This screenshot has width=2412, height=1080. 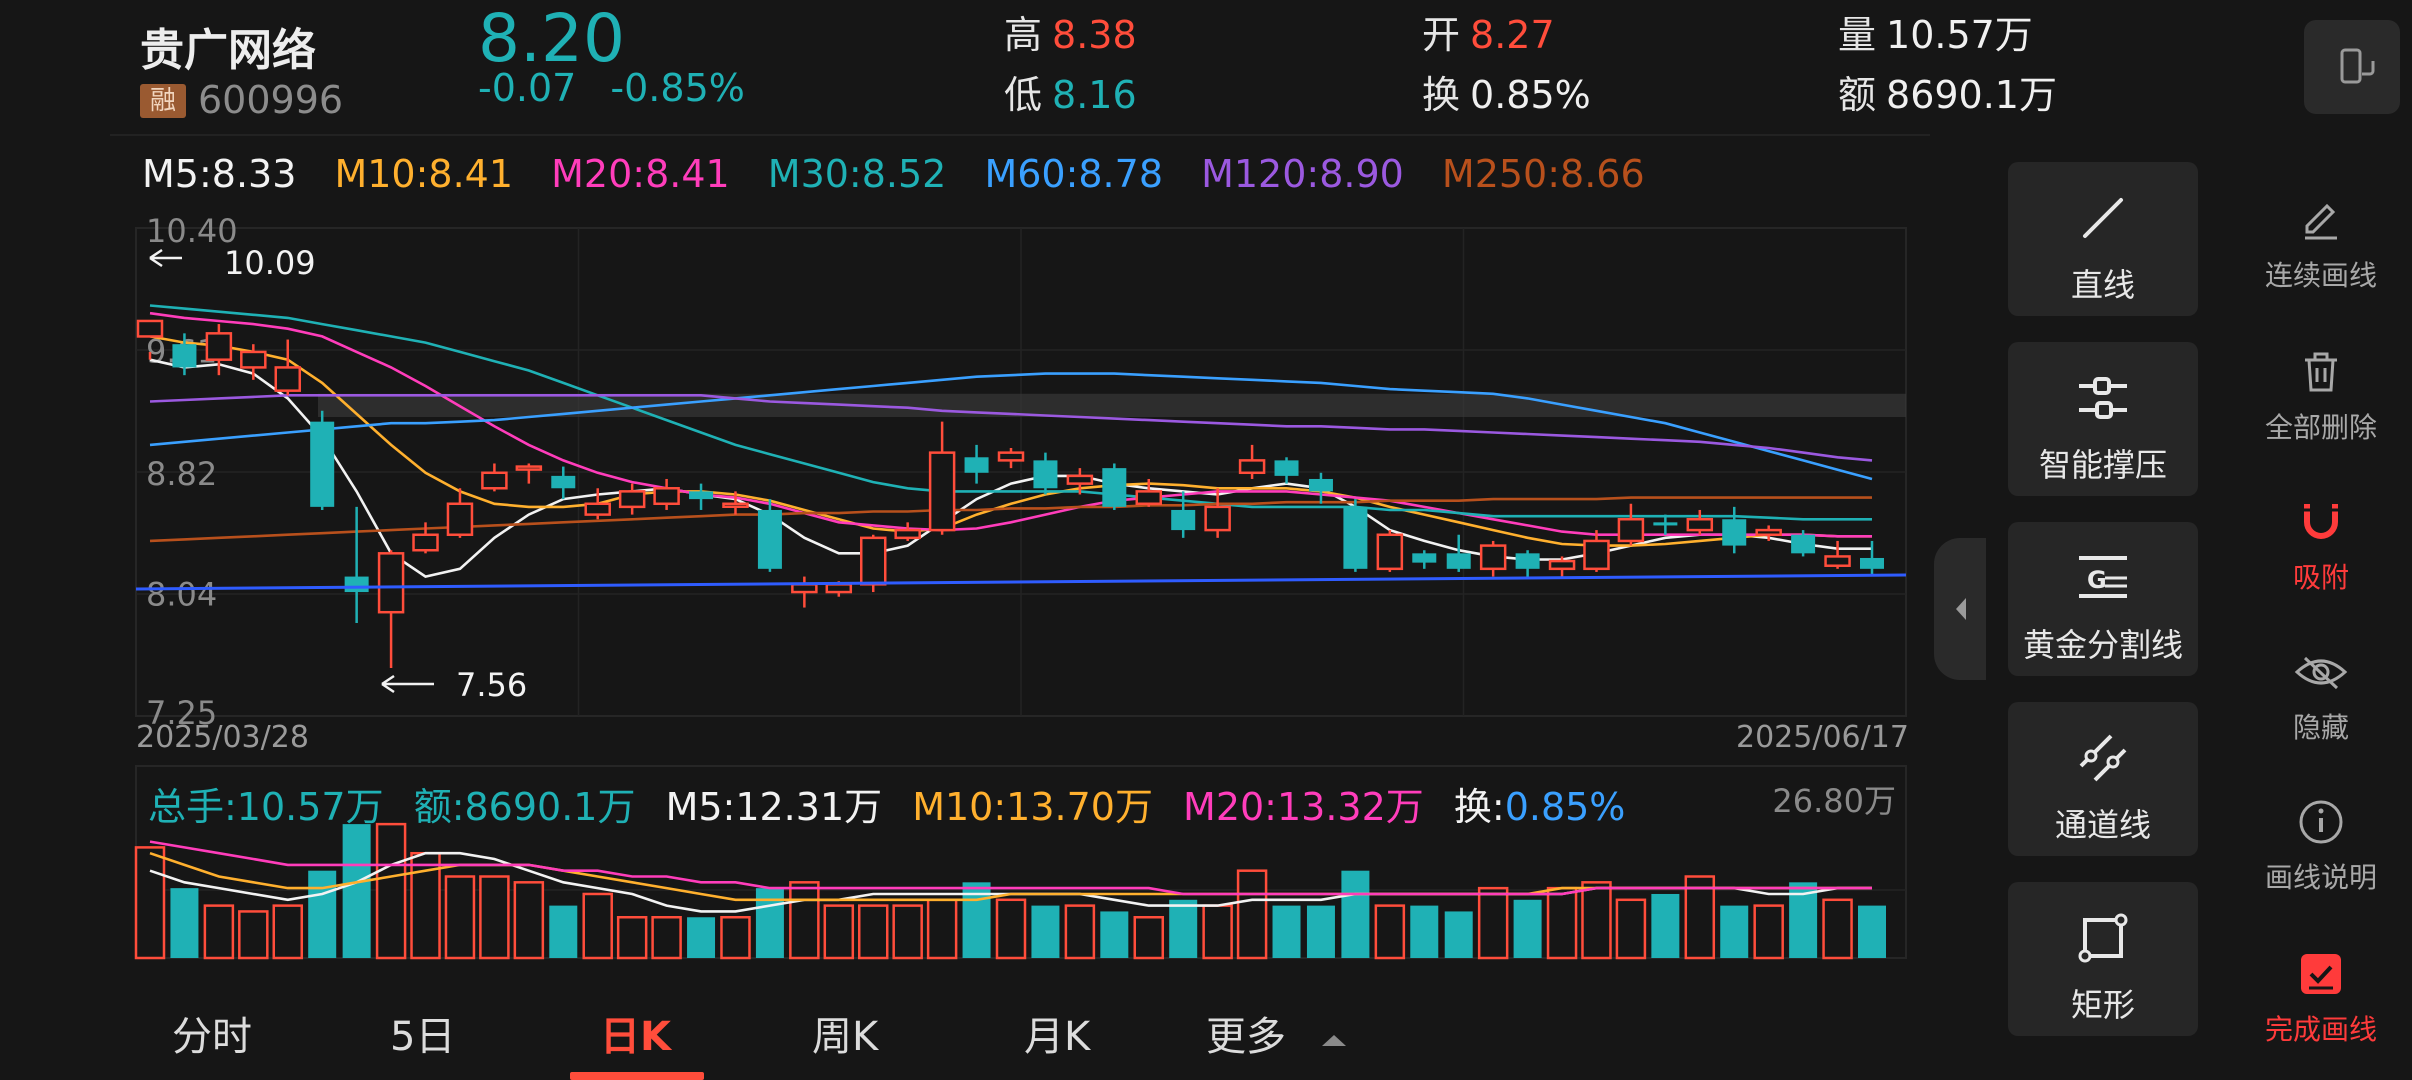 I want to click on draw-help-button: 画线说明, so click(x=2321, y=839).